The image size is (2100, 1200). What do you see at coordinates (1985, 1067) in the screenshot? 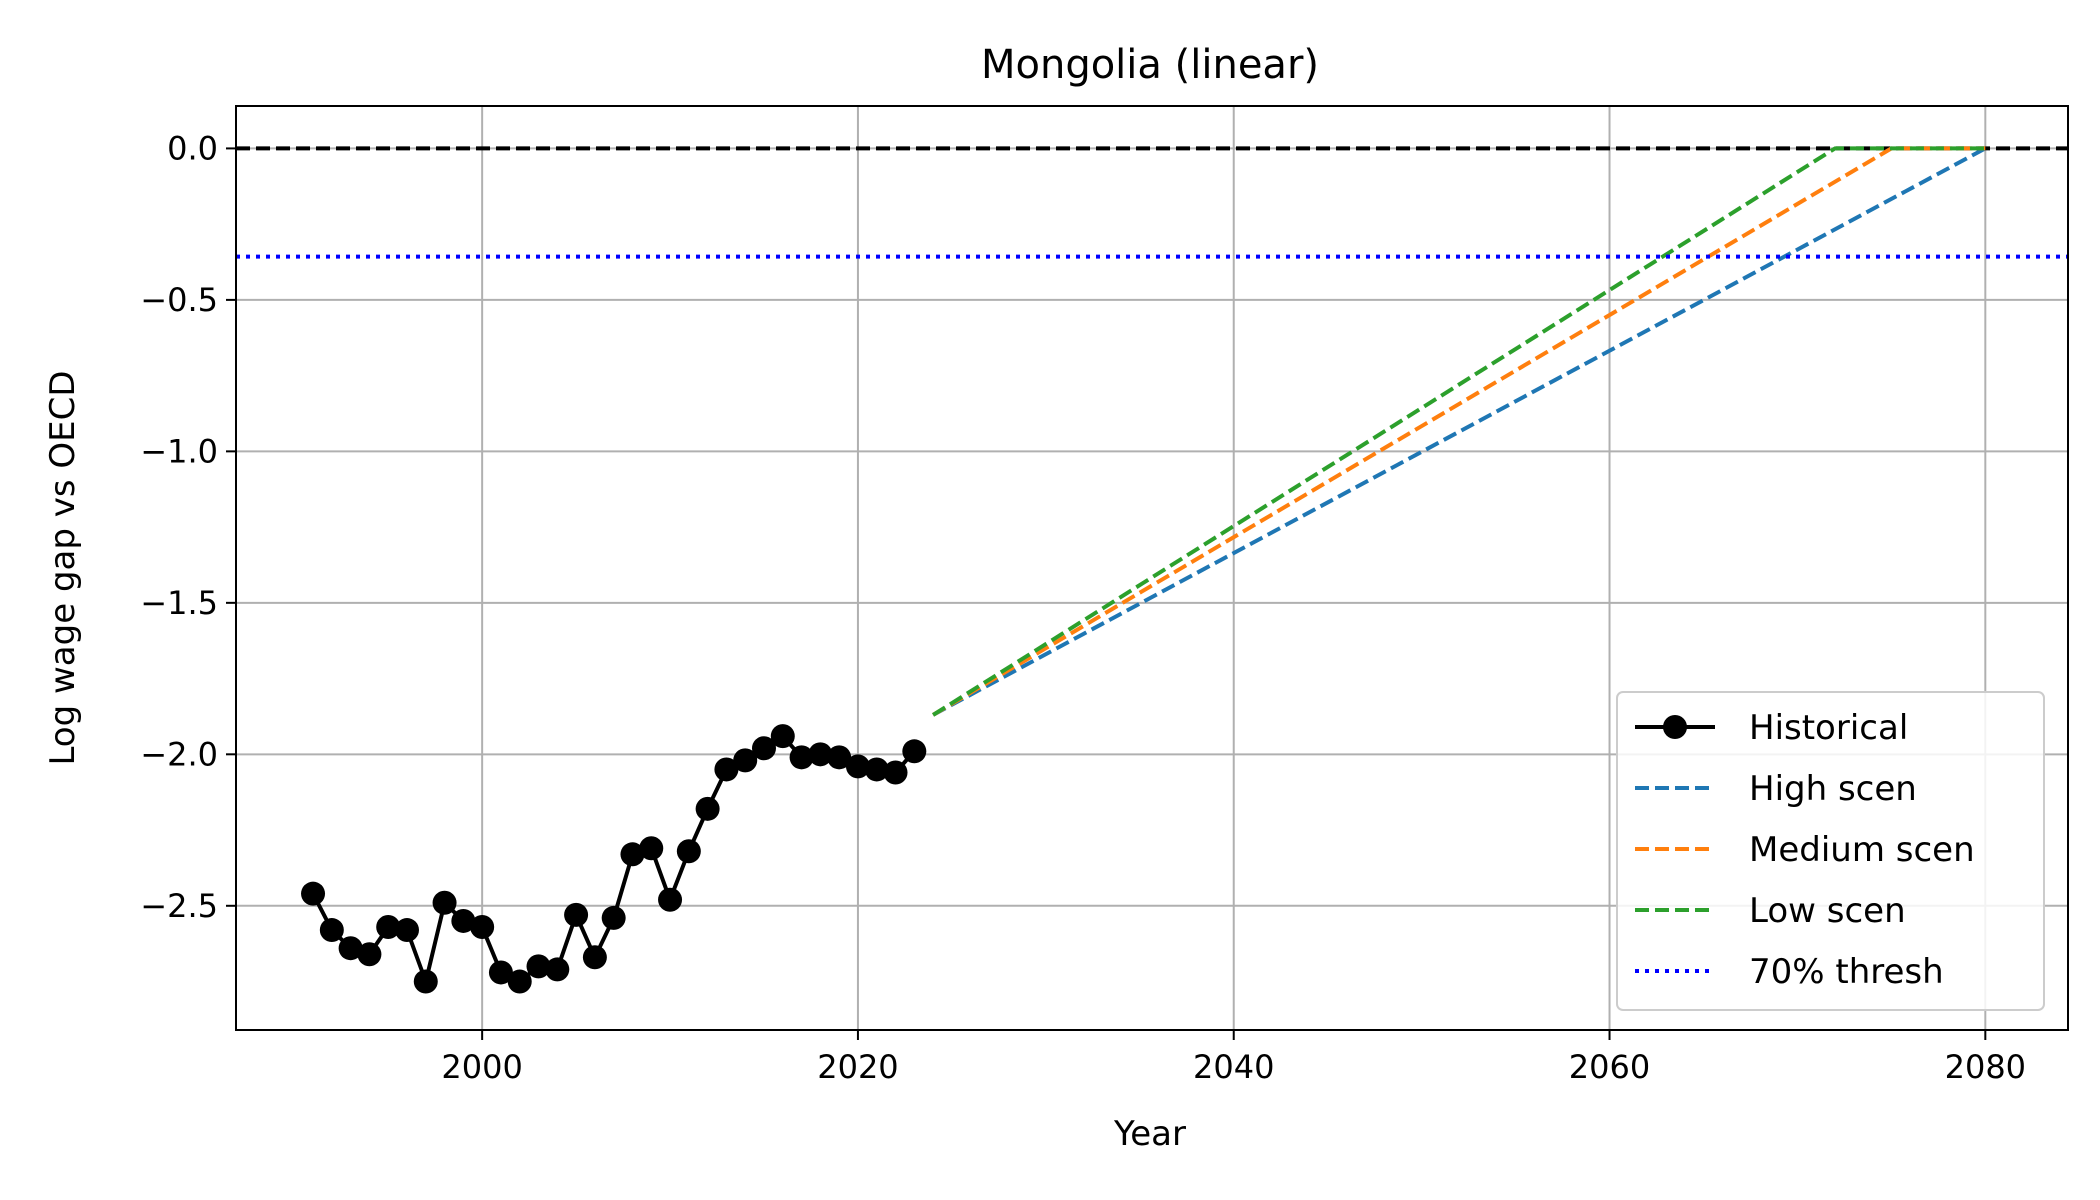
I see `x-tick-label: 2080` at bounding box center [1985, 1067].